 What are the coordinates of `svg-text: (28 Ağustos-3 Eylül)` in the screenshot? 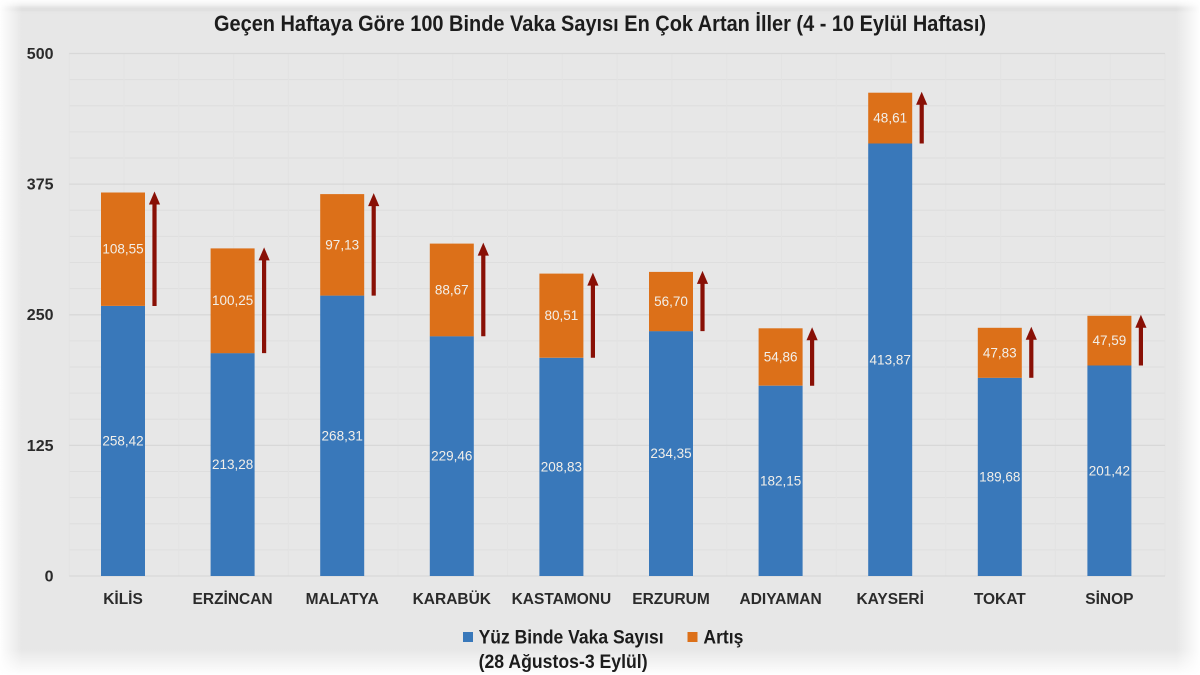 It's located at (563, 662).